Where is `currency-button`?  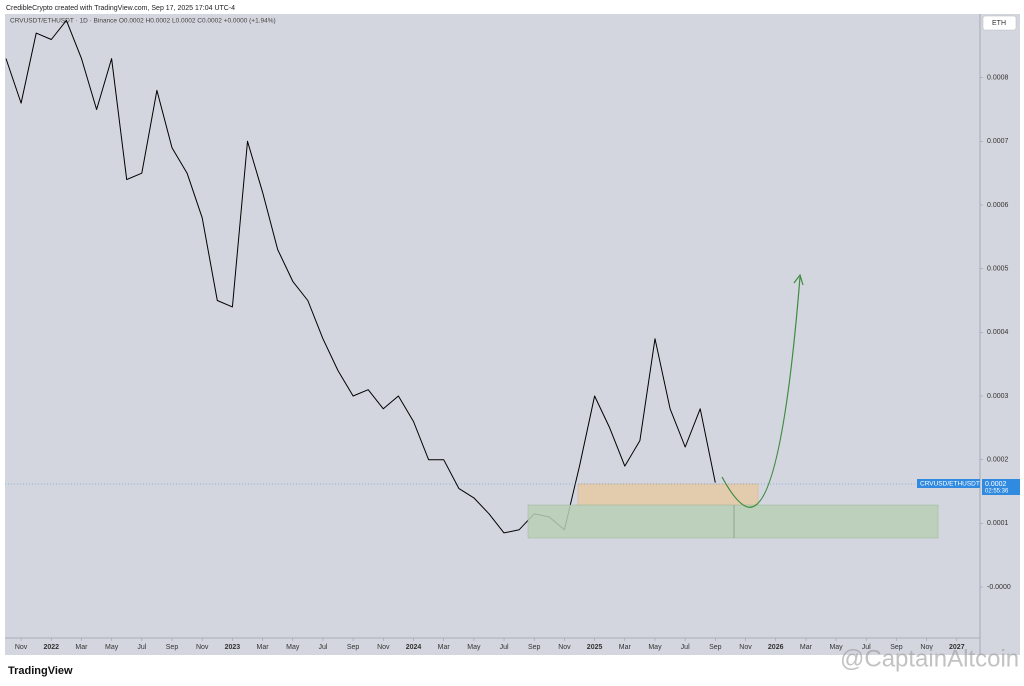 currency-button is located at coordinates (999, 23).